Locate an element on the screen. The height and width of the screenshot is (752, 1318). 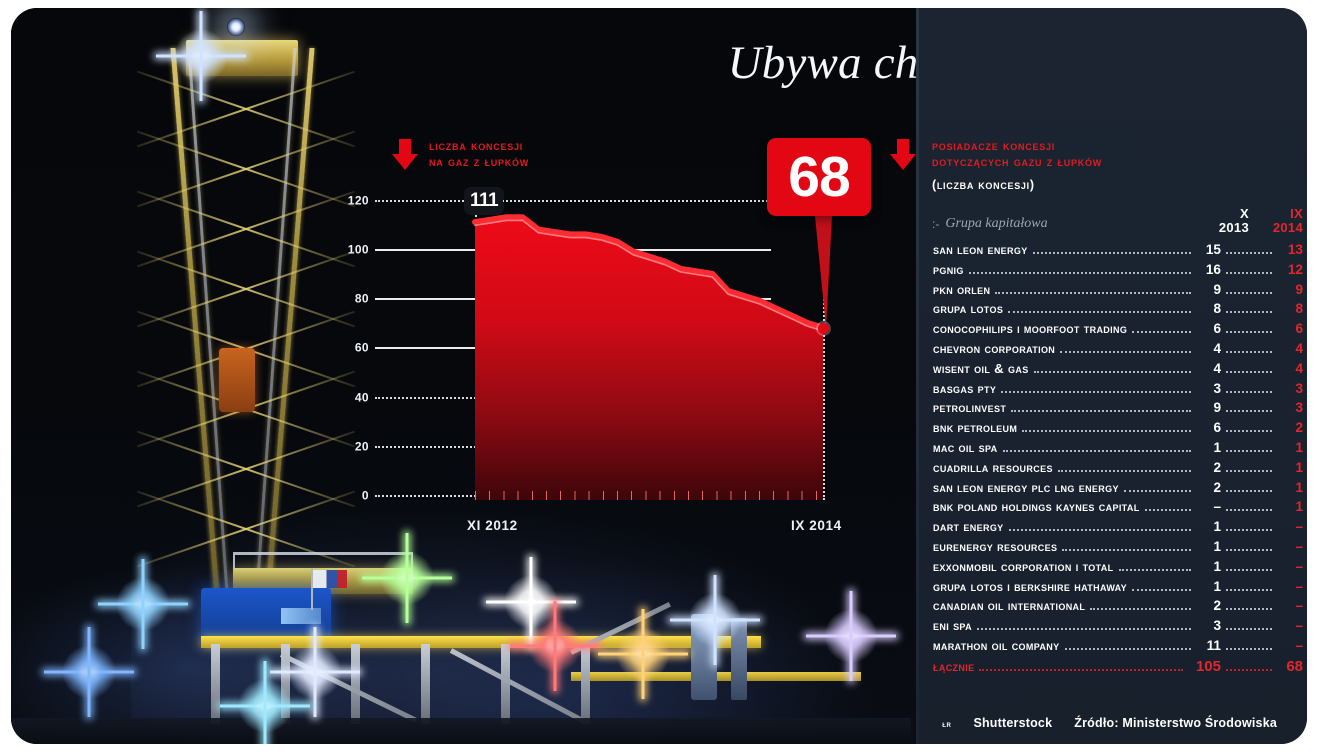
table-row: BNK Petroleum 6 2 is located at coordinates (1118, 430).